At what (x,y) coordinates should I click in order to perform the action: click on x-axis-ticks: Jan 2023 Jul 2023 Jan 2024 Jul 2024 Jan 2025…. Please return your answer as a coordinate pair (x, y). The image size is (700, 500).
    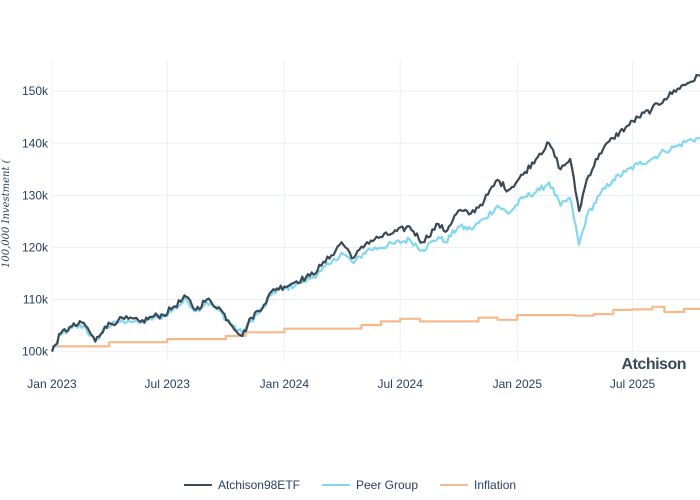
    Looking at the image, I should click on (341, 384).